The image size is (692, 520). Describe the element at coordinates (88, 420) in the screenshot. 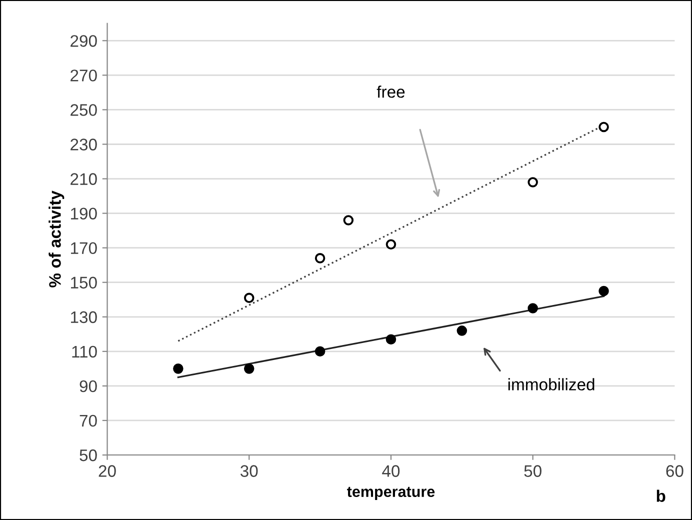

I see `y-tick-label: 70` at that location.